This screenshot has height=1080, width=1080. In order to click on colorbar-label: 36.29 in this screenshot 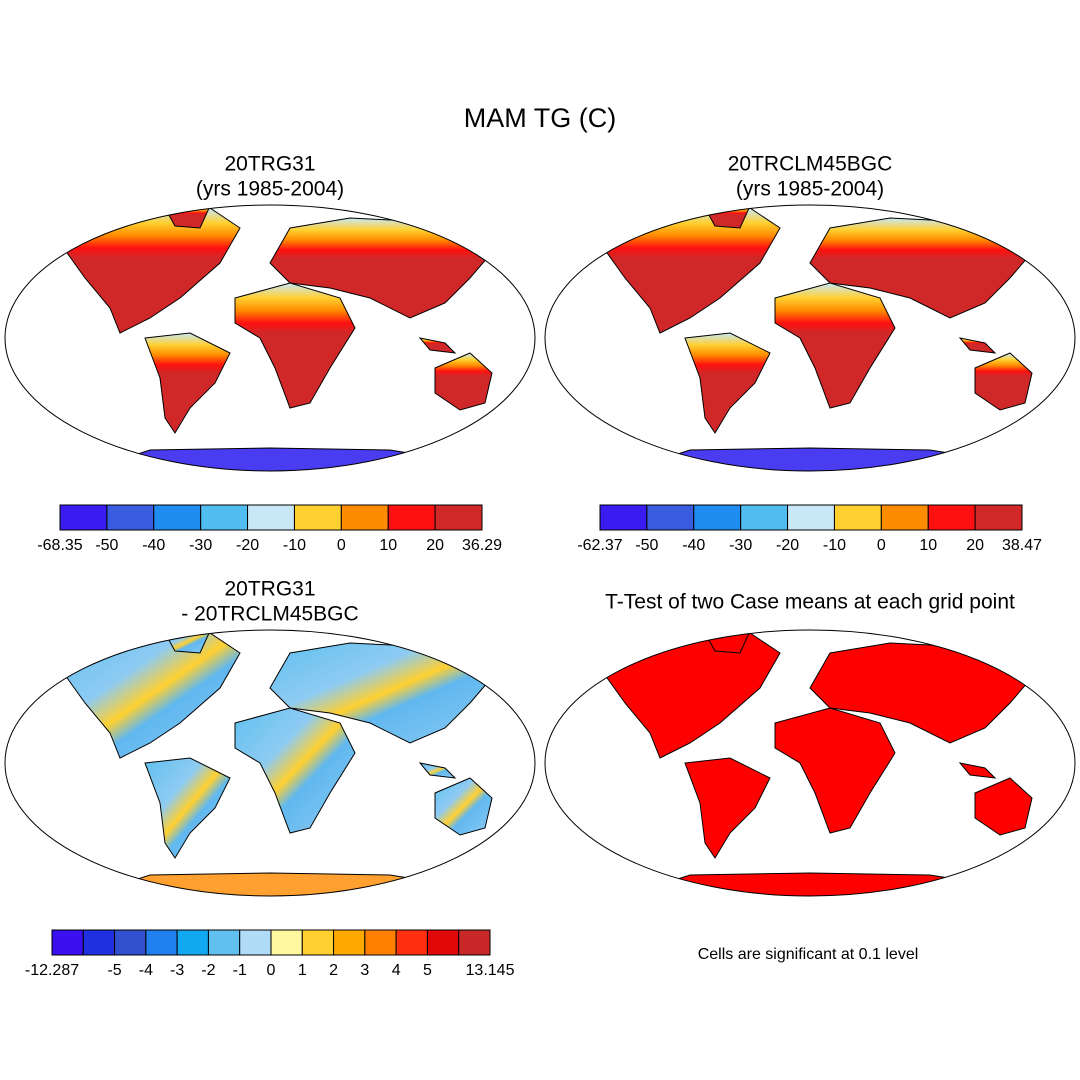, I will do `click(482, 545)`.